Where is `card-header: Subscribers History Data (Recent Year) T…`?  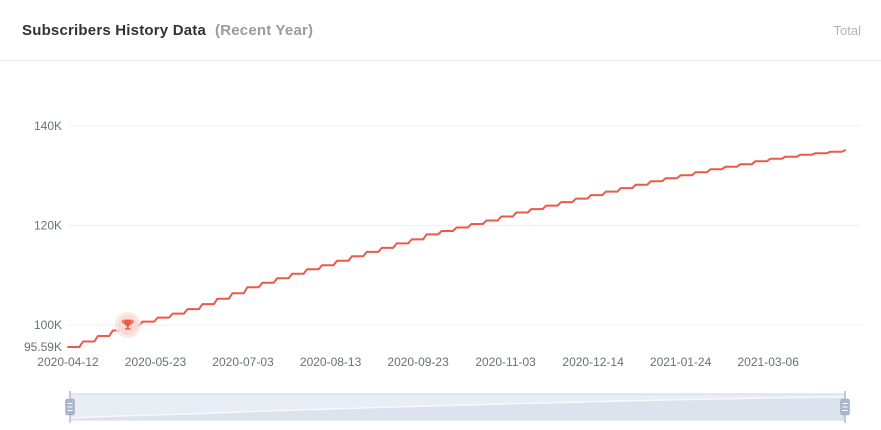 card-header: Subscribers History Data (Recent Year) T… is located at coordinates (440, 30).